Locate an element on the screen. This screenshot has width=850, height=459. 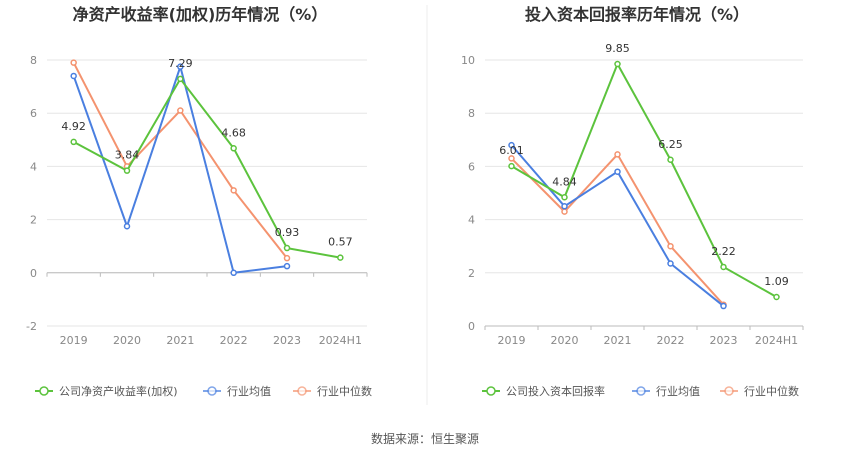
y-tick-label: 10 is located at coordinates (468, 60).